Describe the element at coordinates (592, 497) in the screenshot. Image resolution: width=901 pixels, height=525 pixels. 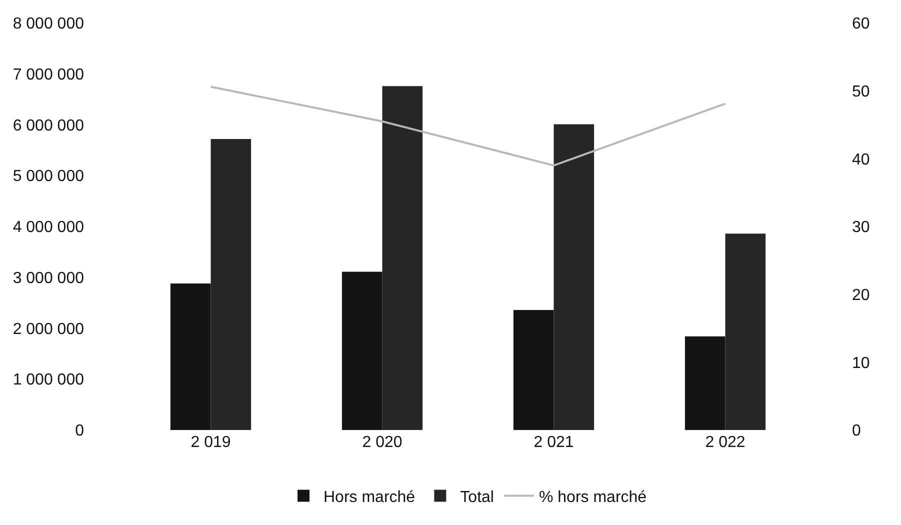
I see `legend-label: % hors marché` at that location.